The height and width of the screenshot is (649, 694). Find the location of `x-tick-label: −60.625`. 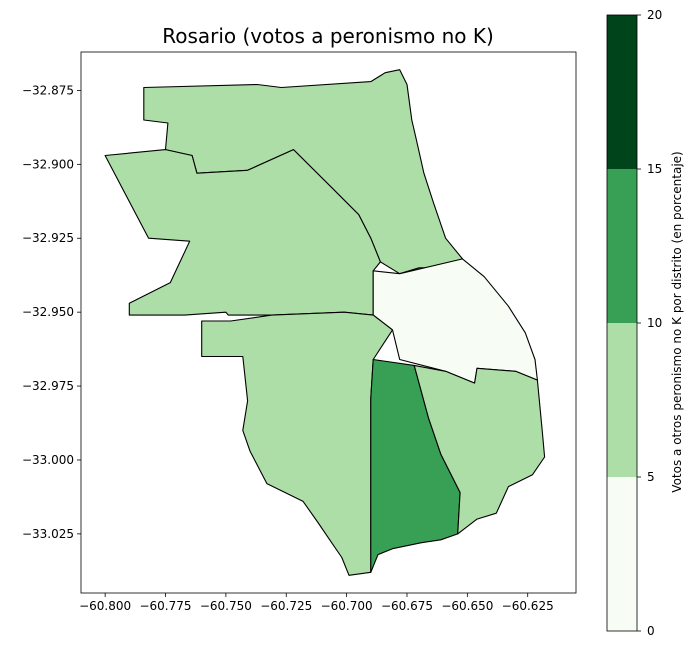

x-tick-label: −60.625 is located at coordinates (528, 606).